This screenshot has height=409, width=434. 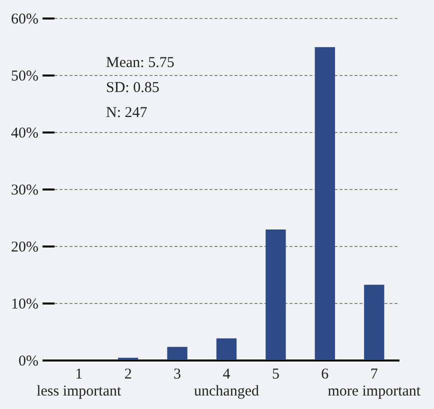 I want to click on y-tick-label: 60%, so click(x=24, y=20).